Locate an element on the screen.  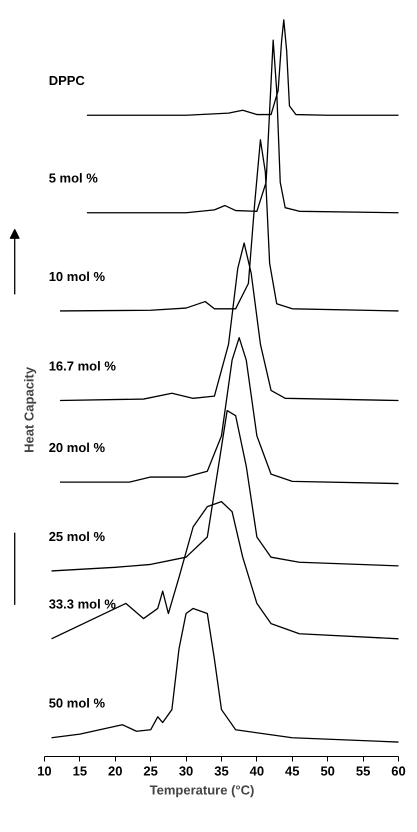
x-tick-label: 10 is located at coordinates (44, 771).